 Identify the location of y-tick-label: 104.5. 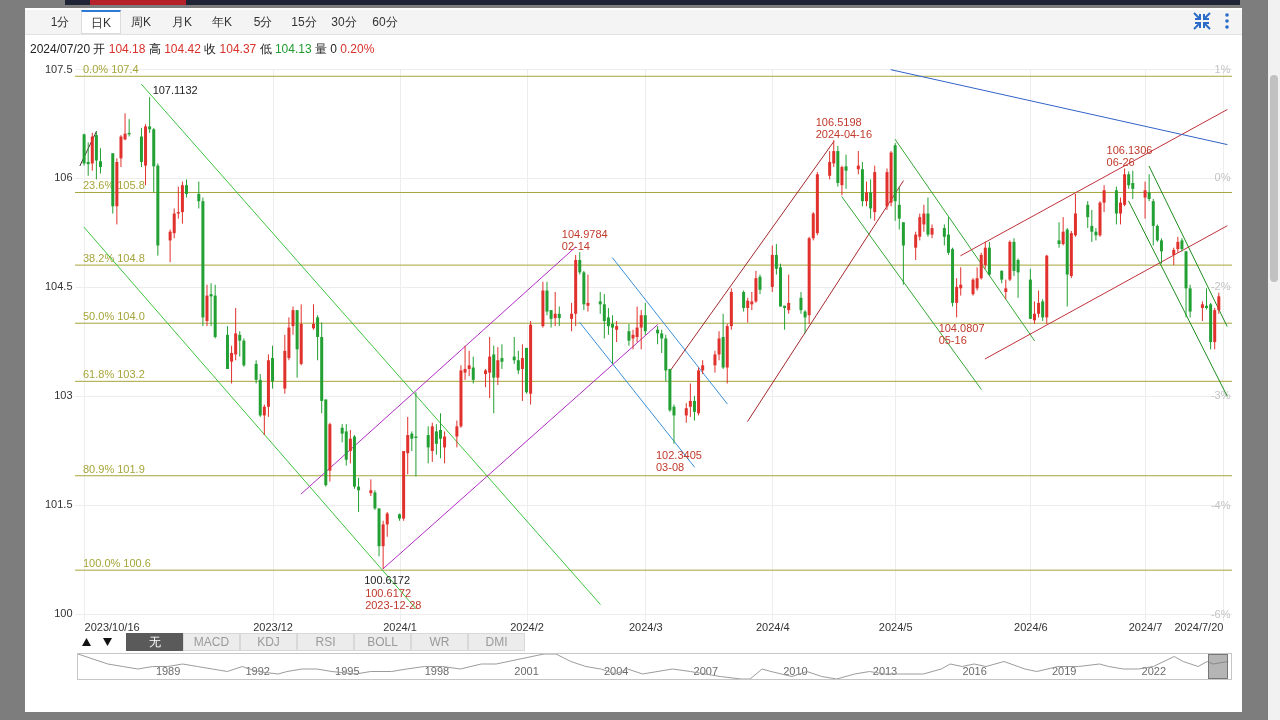
(58, 286).